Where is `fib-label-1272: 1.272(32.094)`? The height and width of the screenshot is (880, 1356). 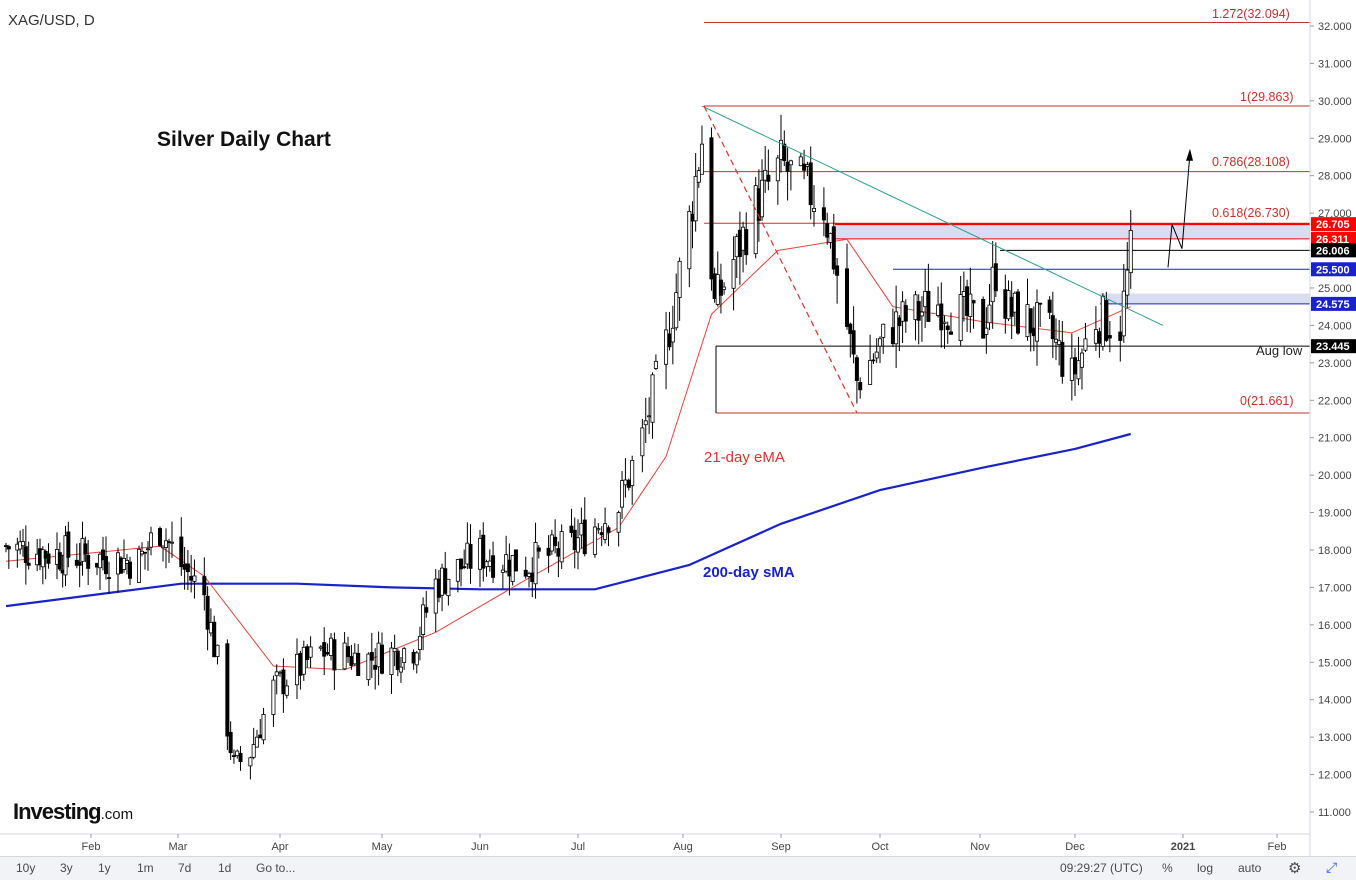 fib-label-1272: 1.272(32.094) is located at coordinates (1251, 14).